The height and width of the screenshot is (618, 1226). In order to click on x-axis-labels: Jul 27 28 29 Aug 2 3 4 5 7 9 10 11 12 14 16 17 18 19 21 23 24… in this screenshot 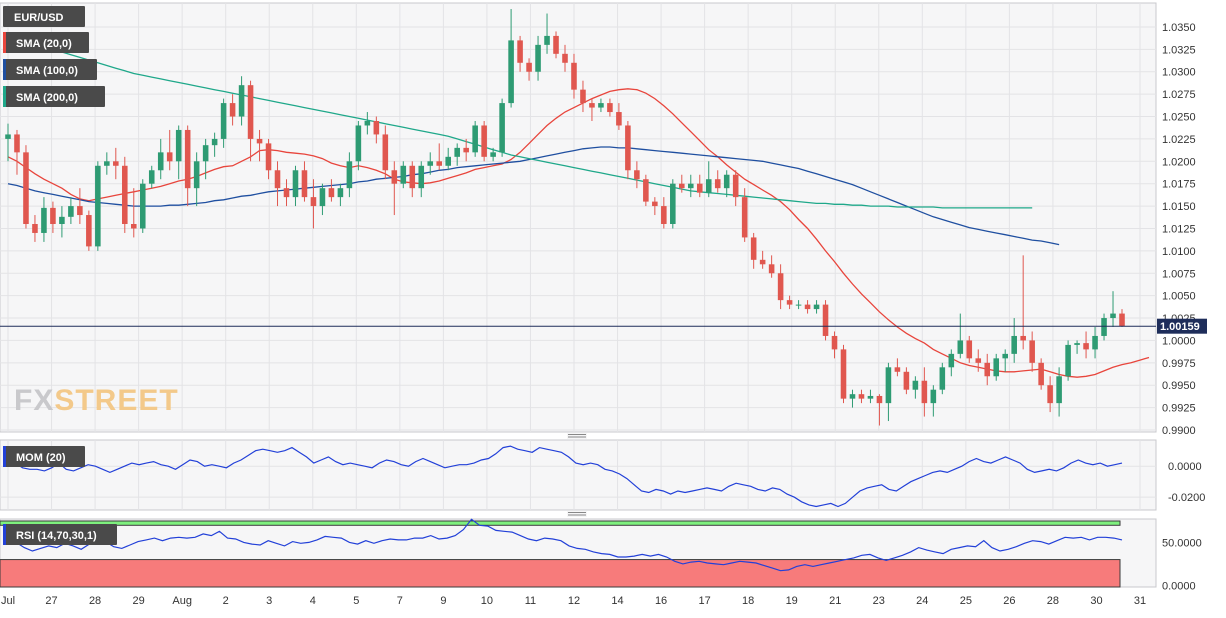, I will do `click(573, 601)`.